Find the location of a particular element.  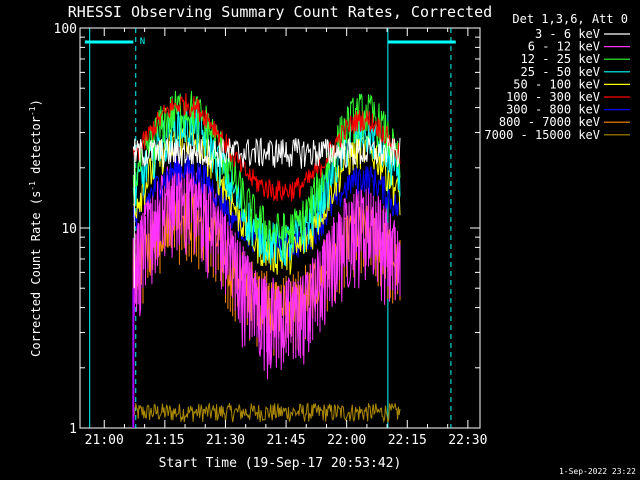

y-axis-label-main: Corrected Count Rate (s is located at coordinates (36, 274).